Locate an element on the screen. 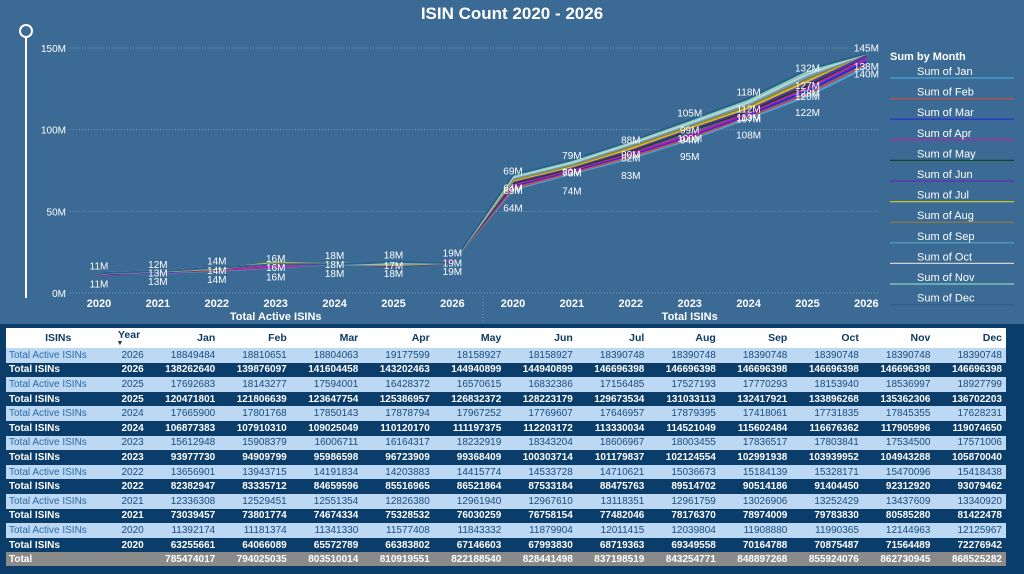  table-cell: 77482046 is located at coordinates (612, 516).